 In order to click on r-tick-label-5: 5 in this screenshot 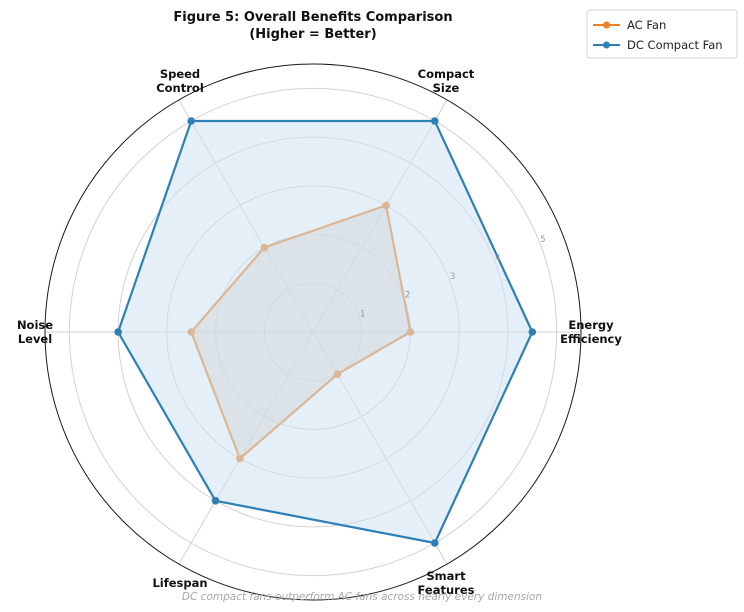, I will do `click(542, 240)`.